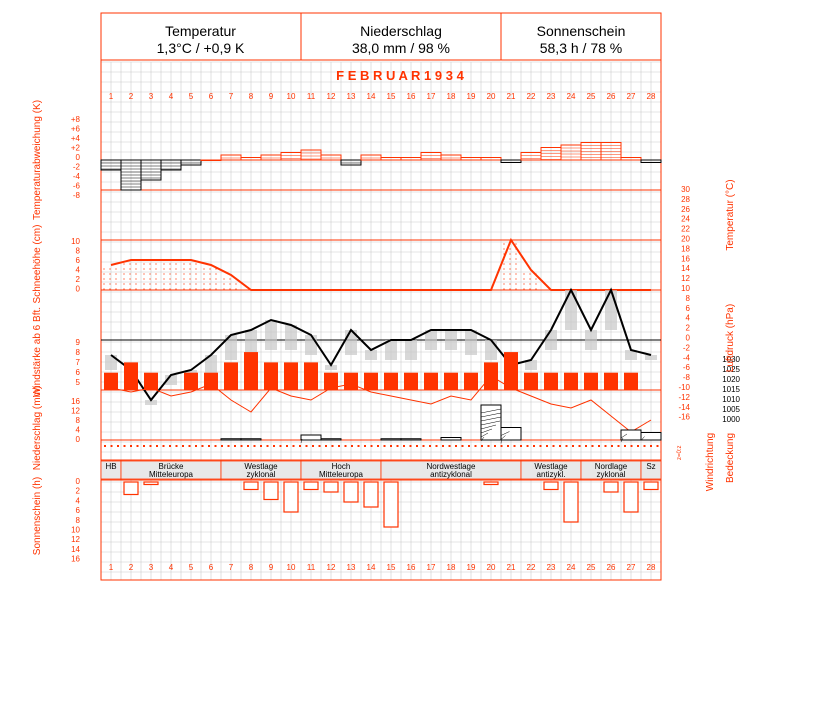 This screenshot has width=827, height=702. I want to click on snow-tick: 2, so click(78, 279).